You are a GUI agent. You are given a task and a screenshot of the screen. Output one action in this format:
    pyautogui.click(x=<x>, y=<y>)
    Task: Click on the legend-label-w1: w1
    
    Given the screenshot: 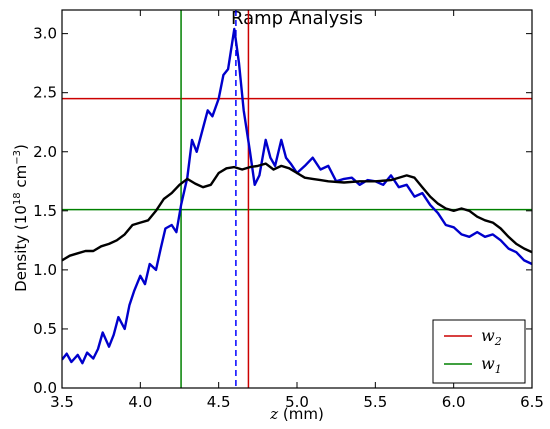 What is the action you would take?
    pyautogui.click(x=491, y=365)
    